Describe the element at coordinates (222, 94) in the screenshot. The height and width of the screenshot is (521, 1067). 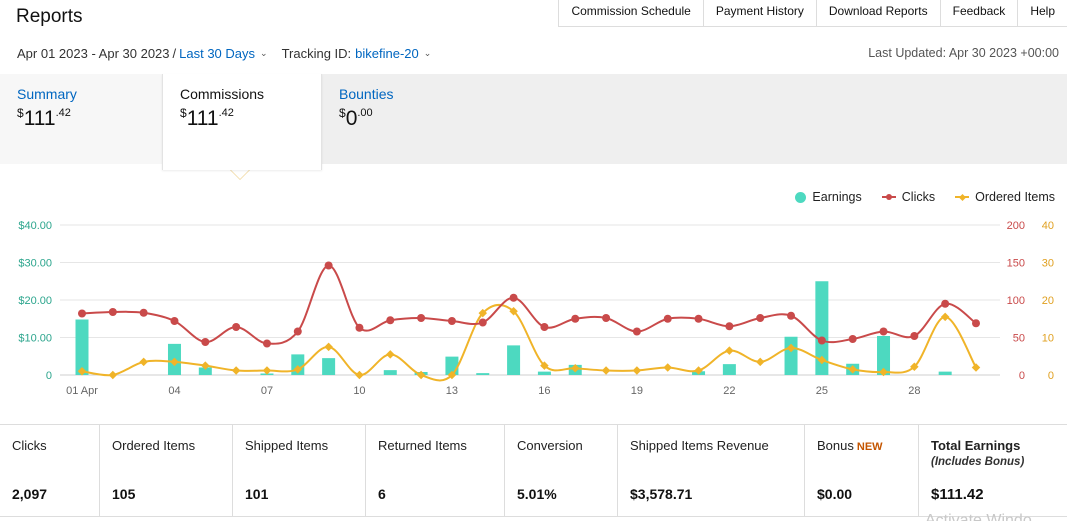
I see `tab-commissions-label: Commissions` at that location.